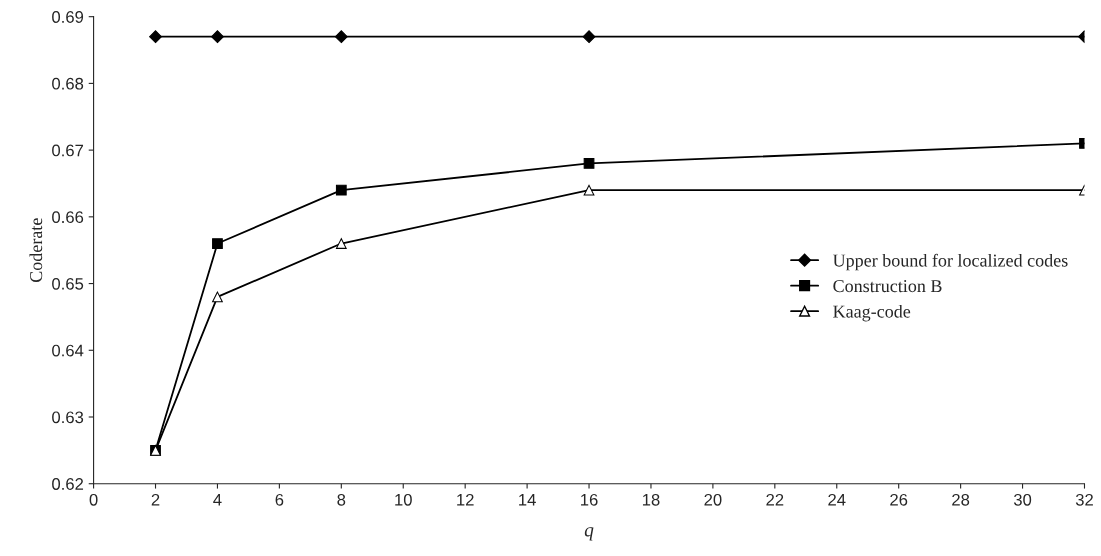  Describe the element at coordinates (155, 499) in the screenshot. I see `x-tick-label: 2` at that location.